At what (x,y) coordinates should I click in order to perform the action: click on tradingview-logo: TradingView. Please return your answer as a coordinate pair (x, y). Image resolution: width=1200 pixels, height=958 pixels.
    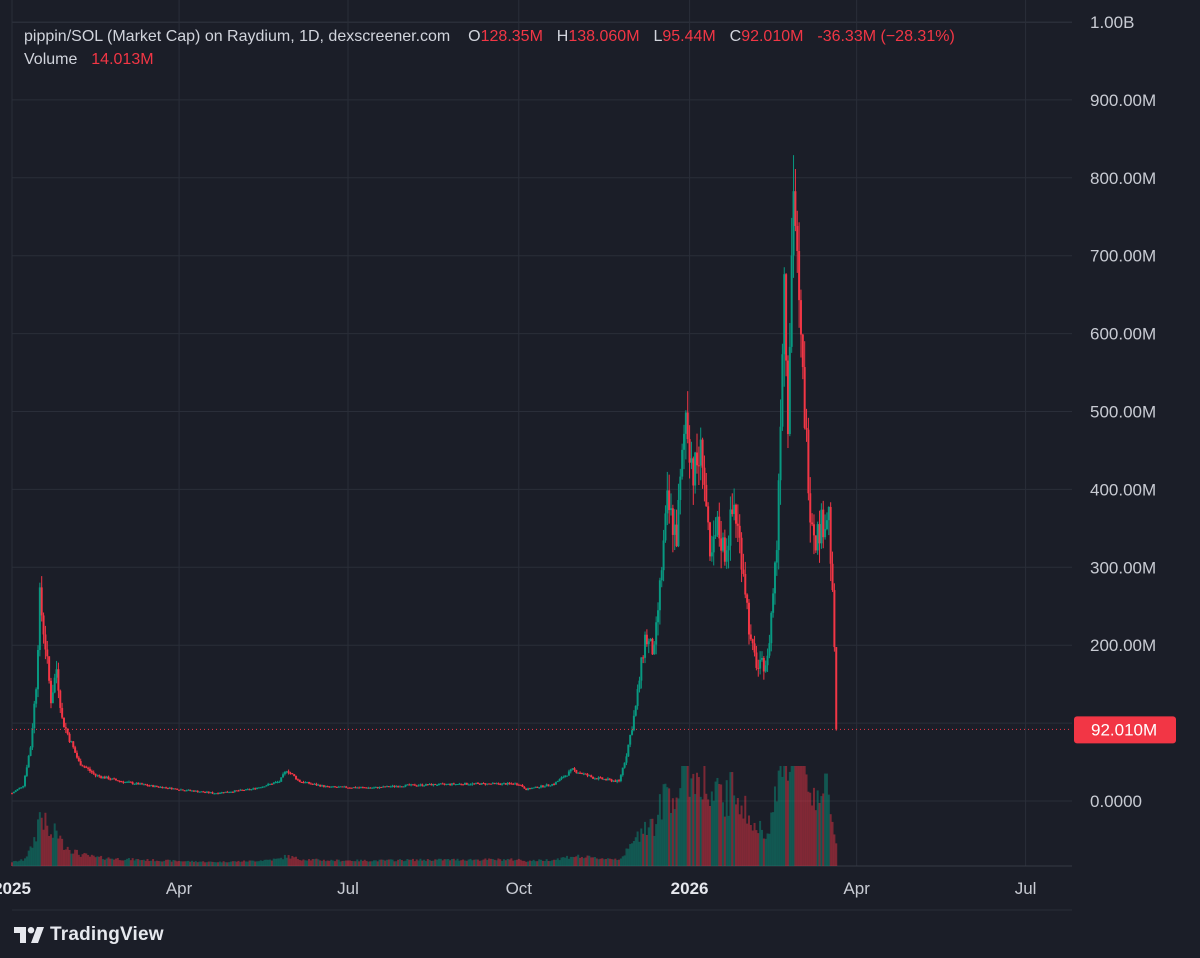
    Looking at the image, I should click on (89, 935).